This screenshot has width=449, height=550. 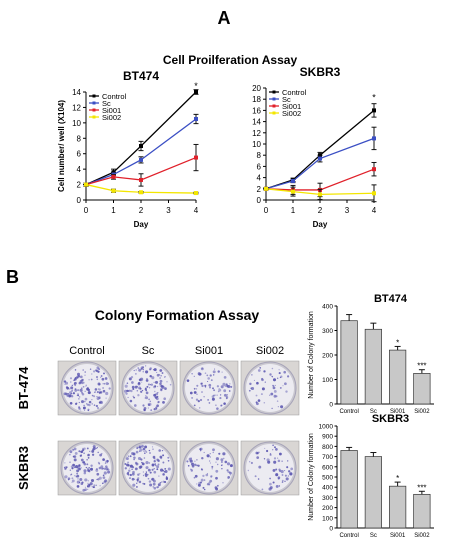 What do you see at coordinates (374, 210) in the screenshot?
I see `x-tick-label: 4` at bounding box center [374, 210].